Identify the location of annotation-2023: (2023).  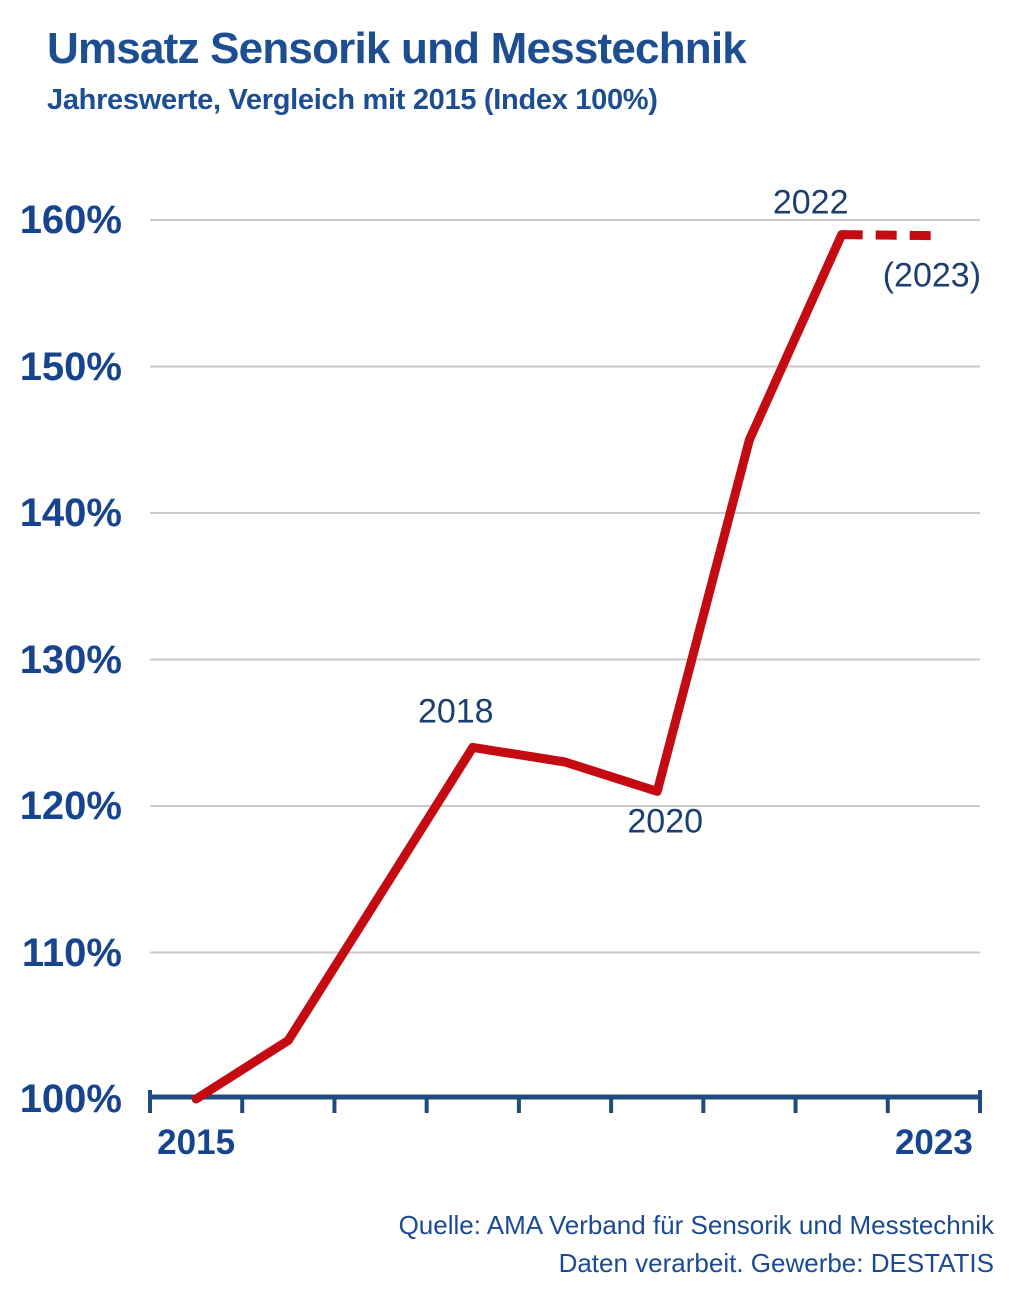
(932, 275).